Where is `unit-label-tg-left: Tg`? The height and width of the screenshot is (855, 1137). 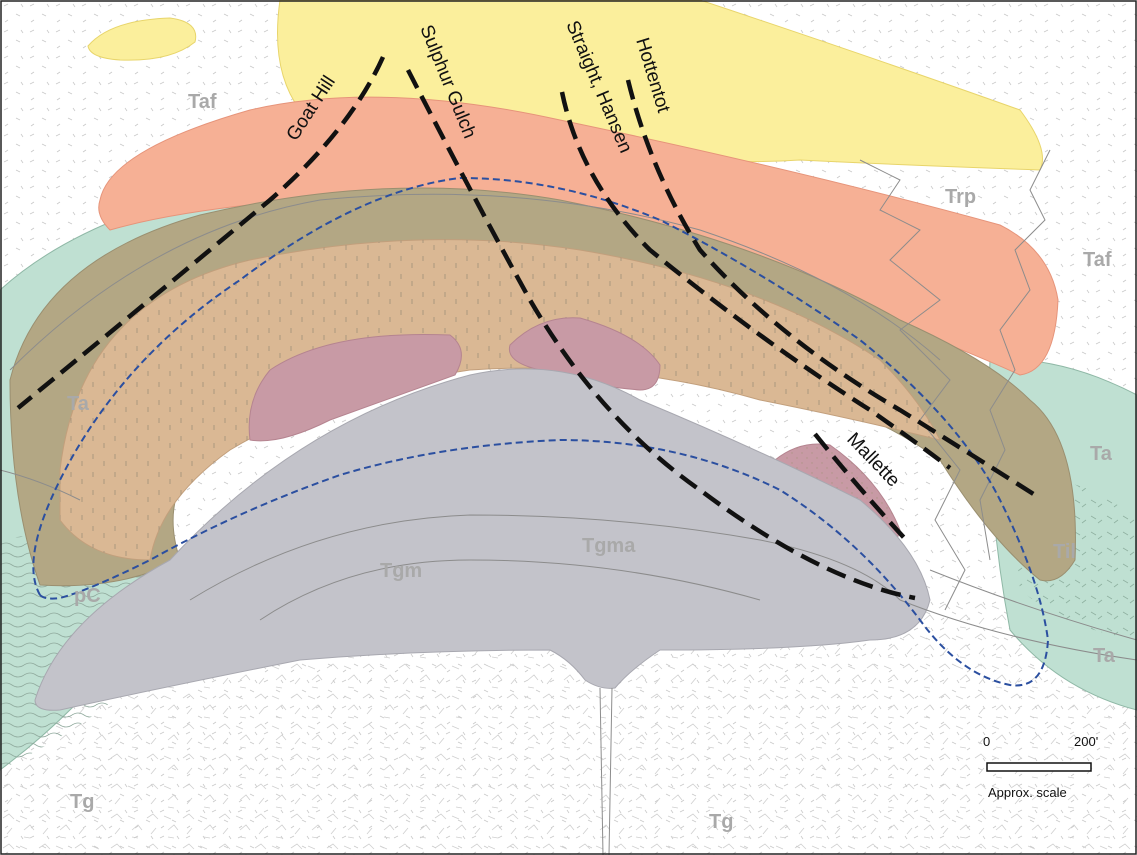 unit-label-tg-left: Tg is located at coordinates (82, 802).